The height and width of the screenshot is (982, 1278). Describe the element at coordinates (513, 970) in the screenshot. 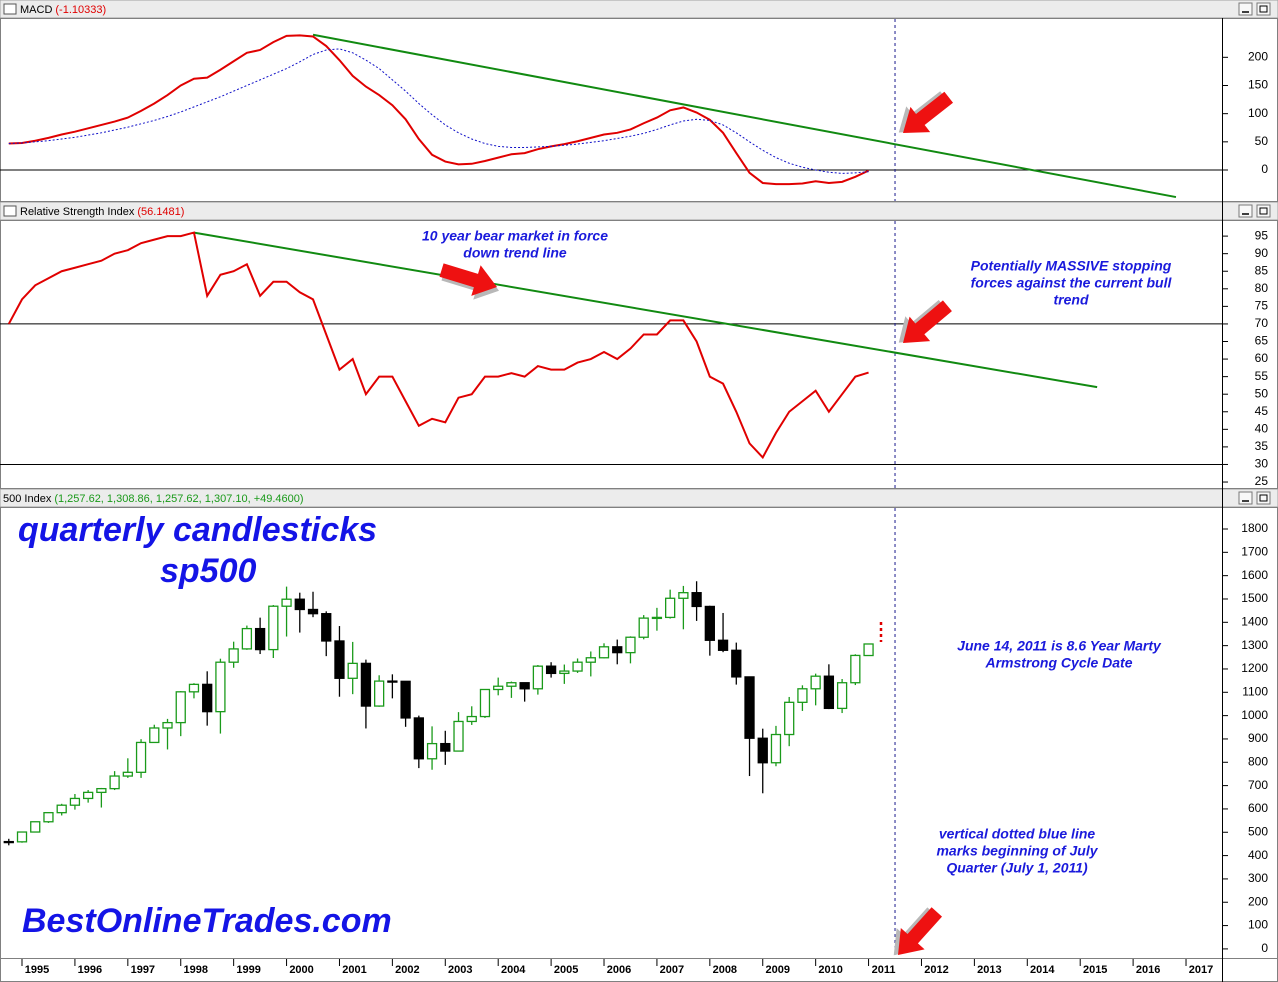

I see `x-tick-label: 2004` at that location.